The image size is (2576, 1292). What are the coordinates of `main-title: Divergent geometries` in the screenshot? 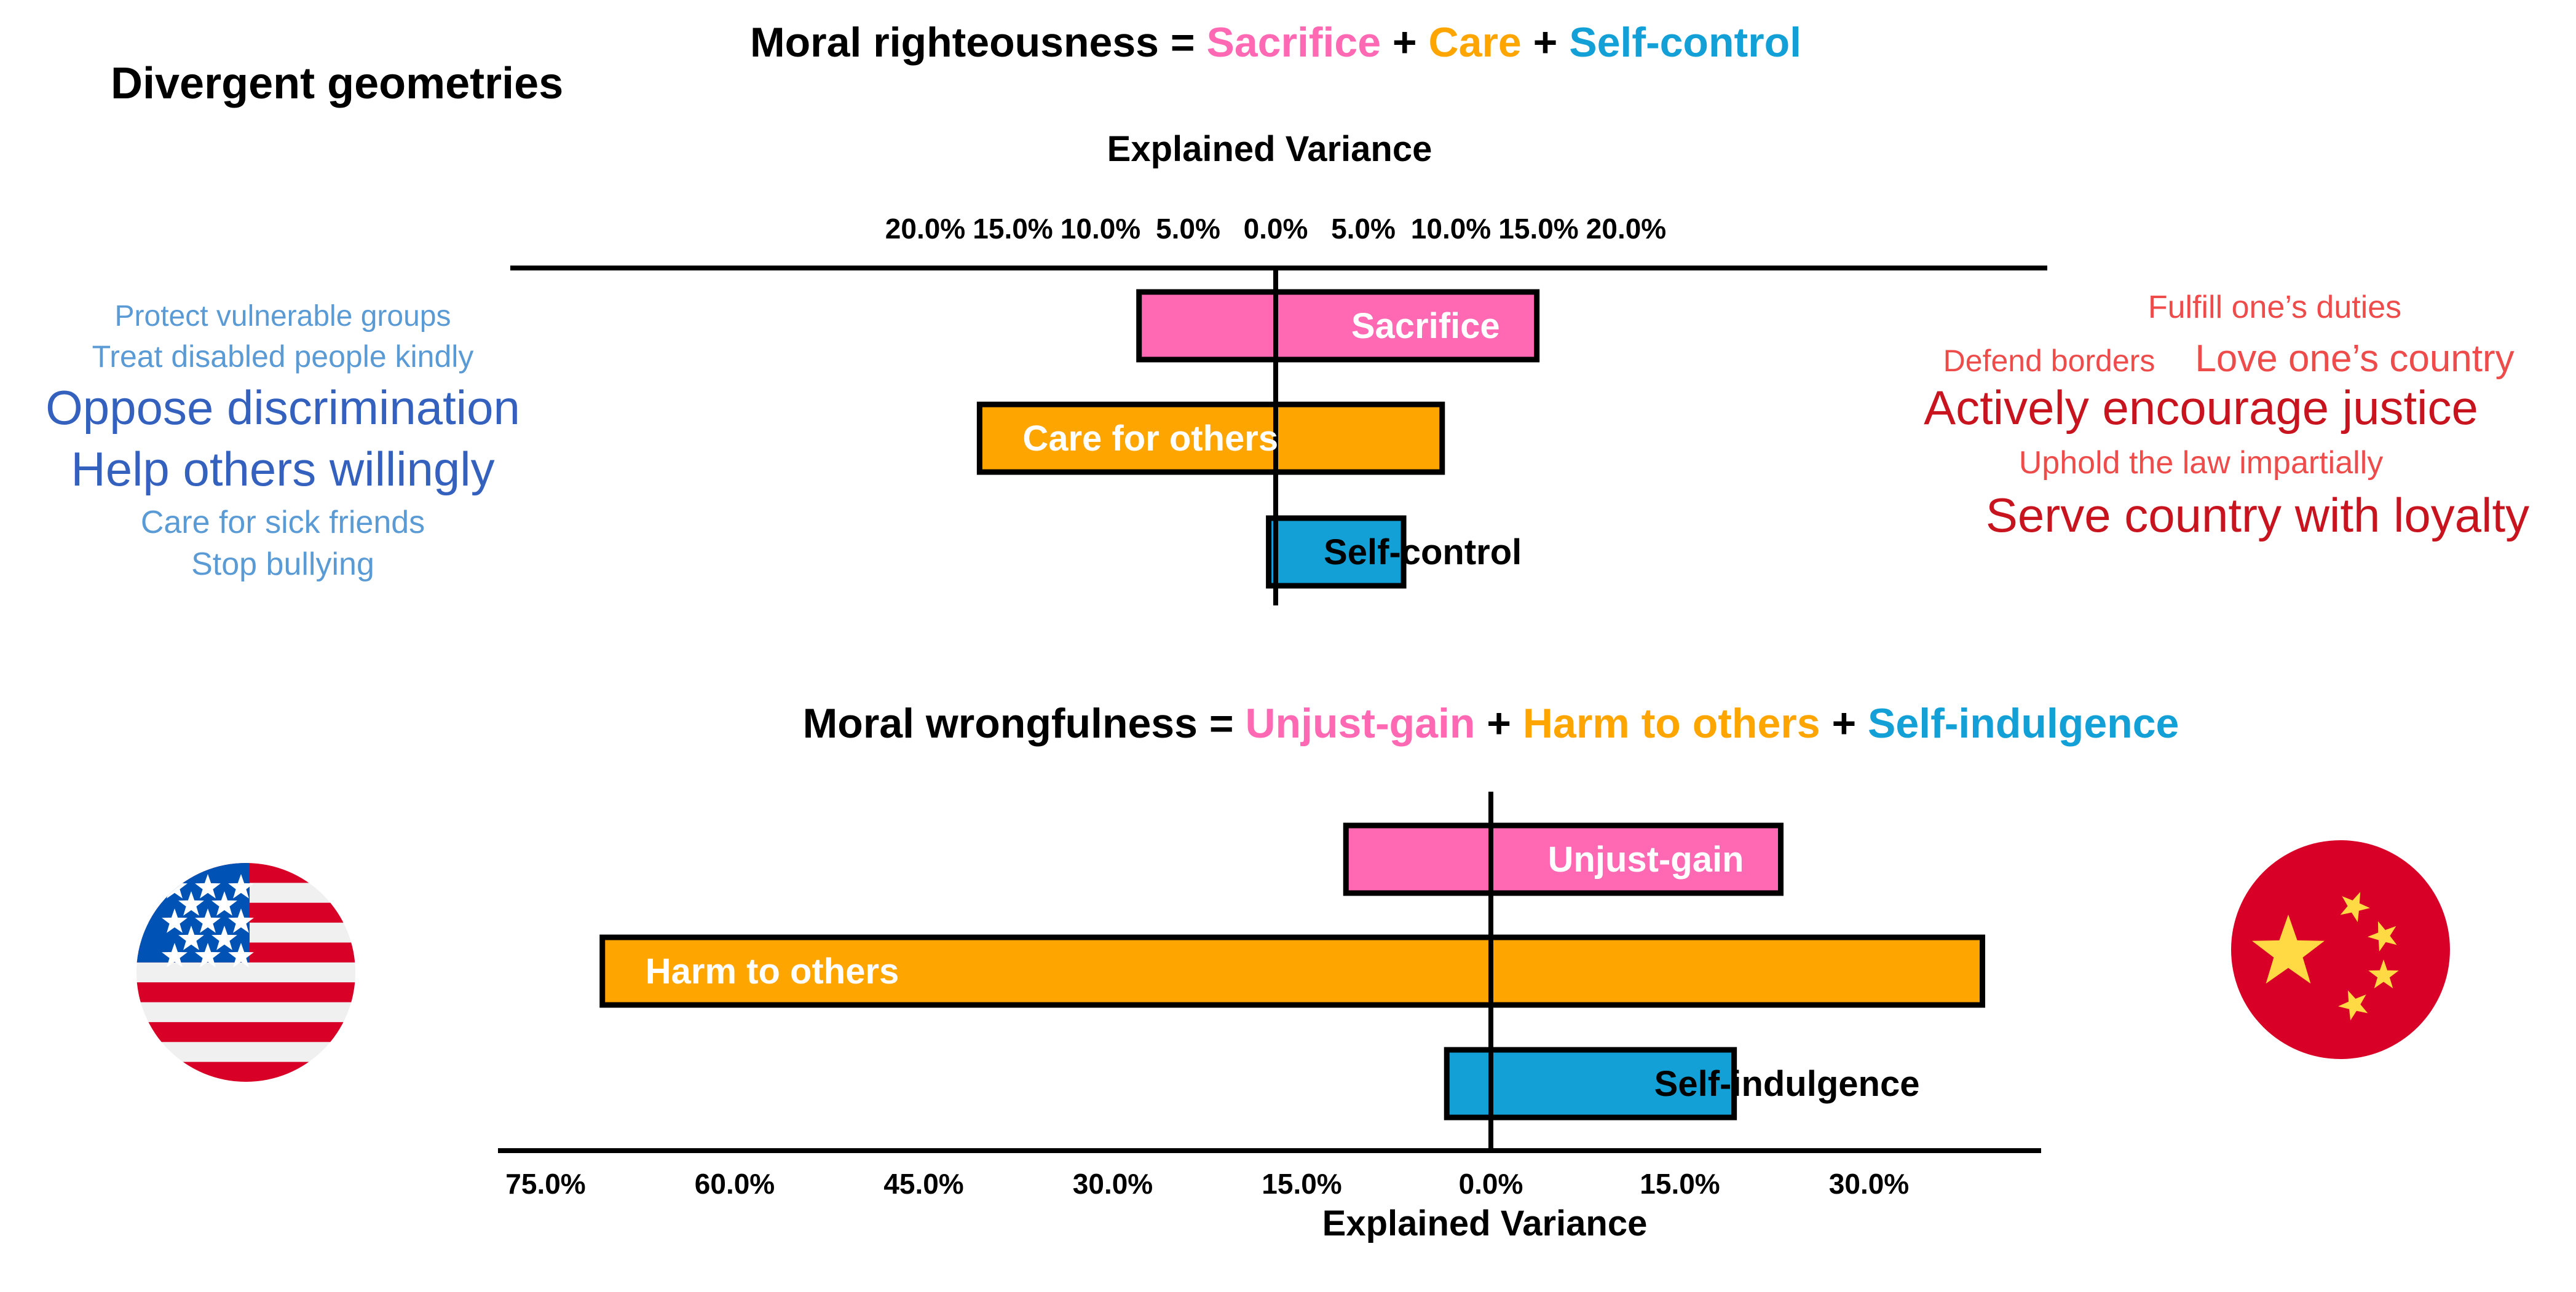 It's located at (337, 83).